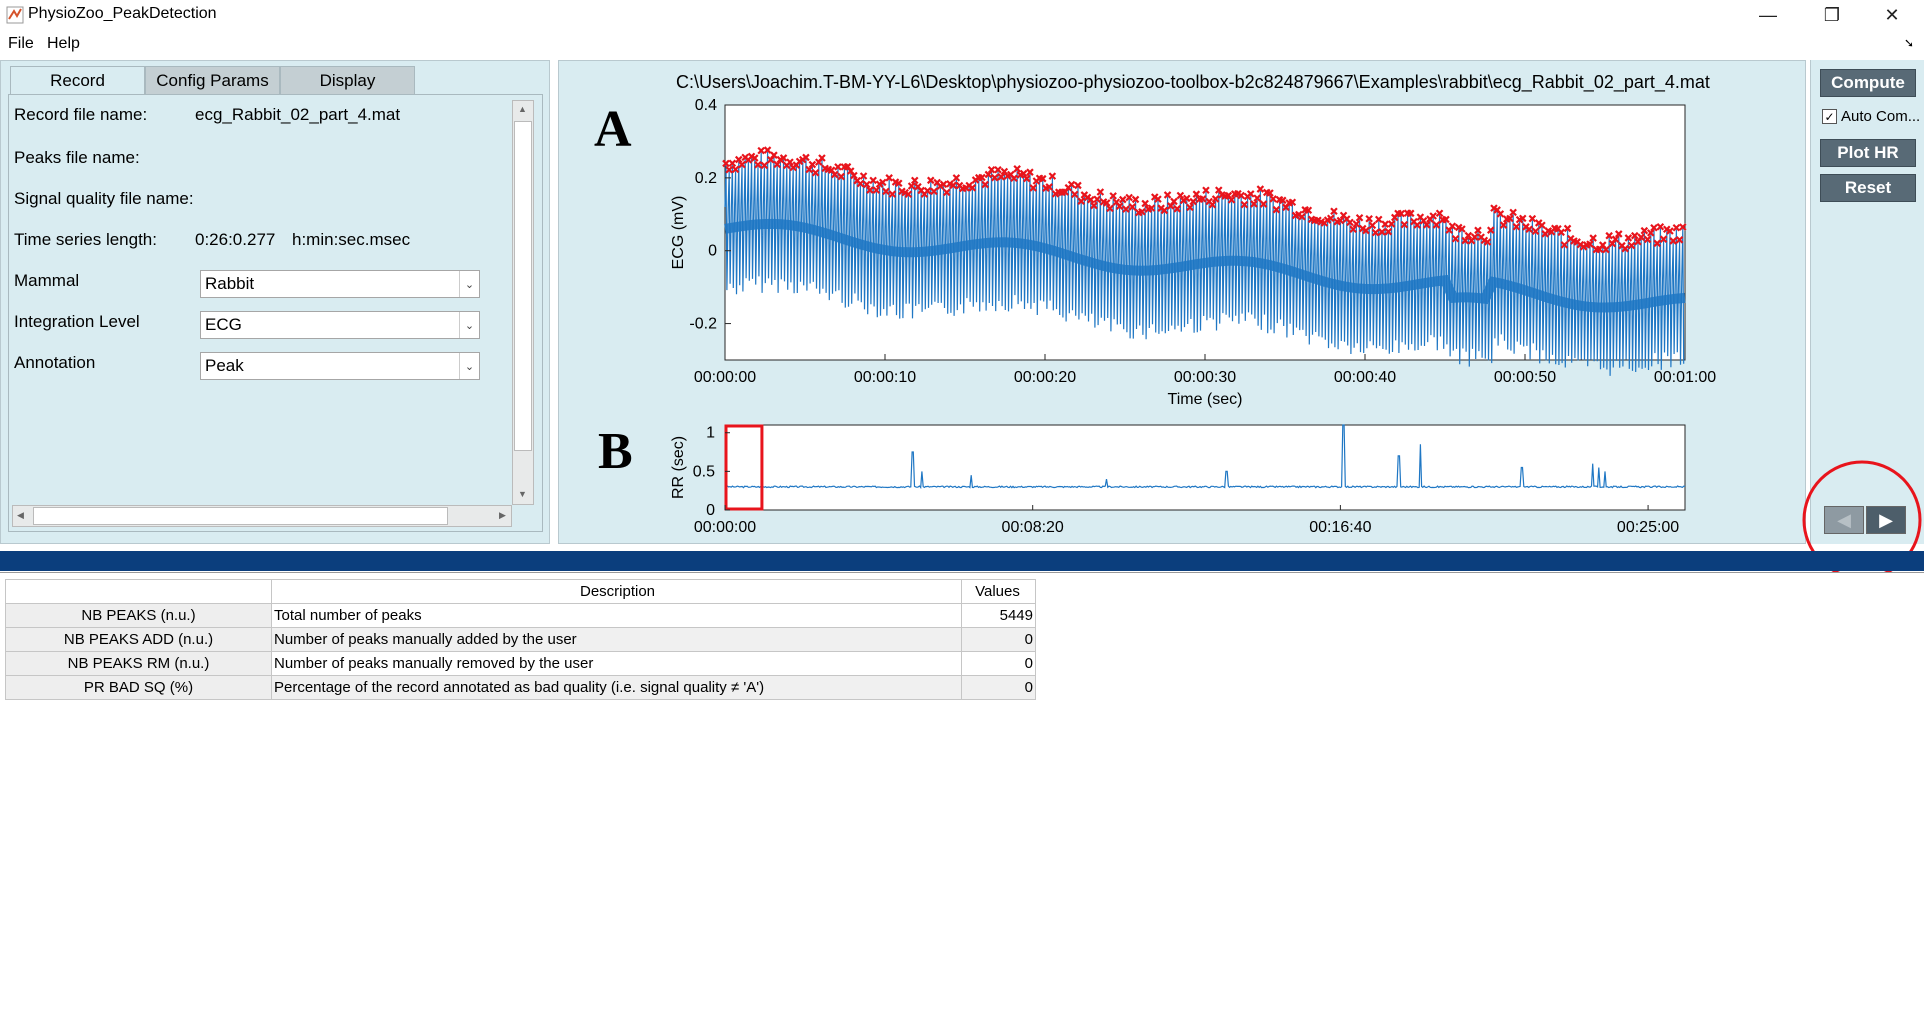 The image size is (1924, 1032). I want to click on matlab-icon, so click(15, 15).